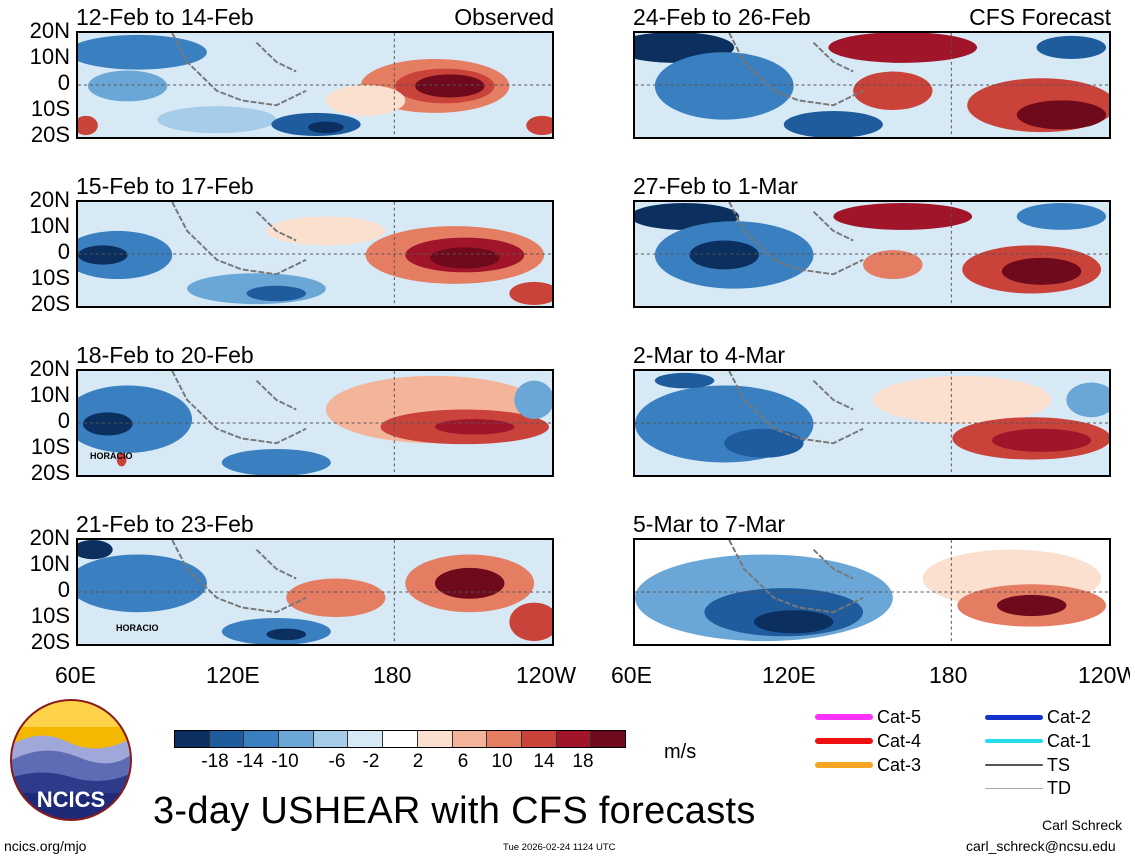 This screenshot has height=860, width=1135. I want to click on panel-title: 5-Mar to 7-Mar, so click(709, 524).